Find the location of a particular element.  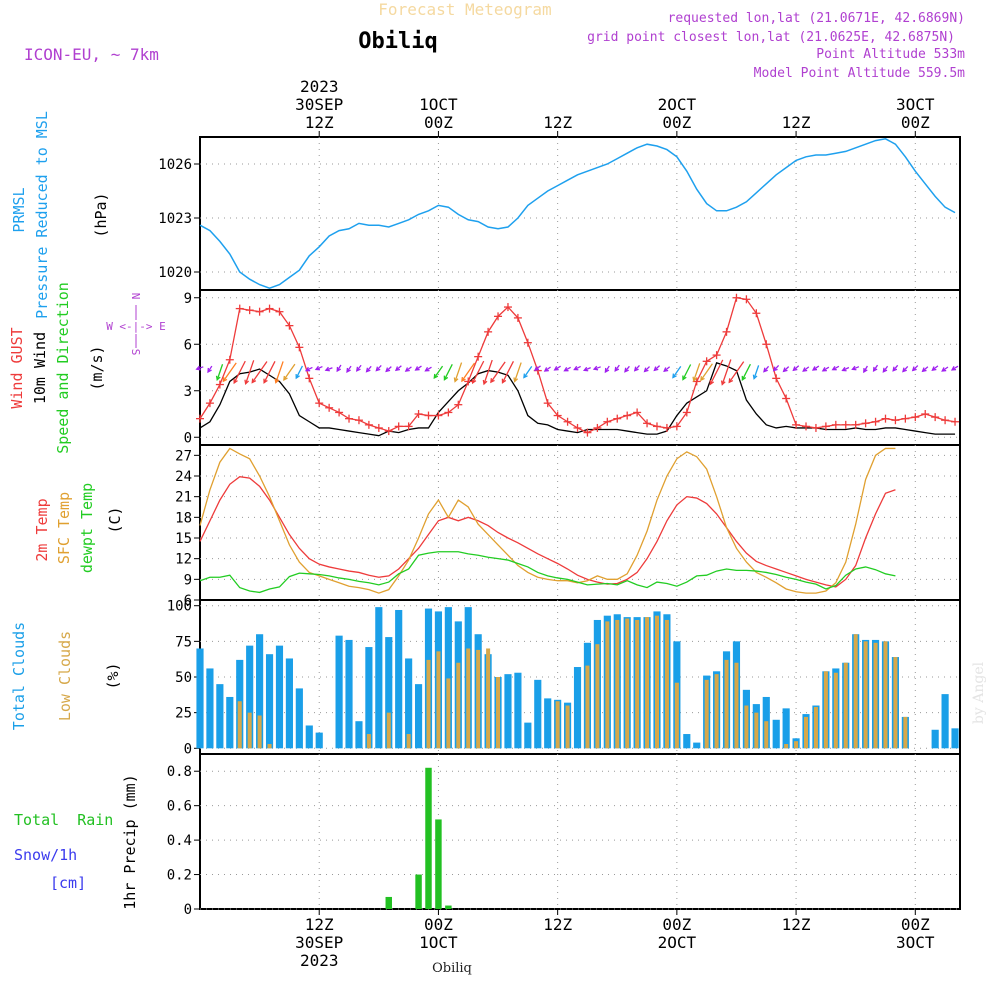

wind-ytick-label: 3 is located at coordinates (188, 392).